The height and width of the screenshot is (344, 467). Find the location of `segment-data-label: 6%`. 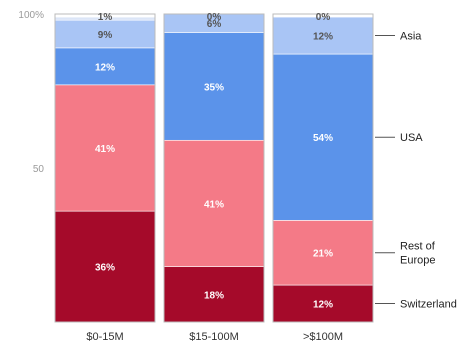

segment-data-label: 6% is located at coordinates (214, 24).